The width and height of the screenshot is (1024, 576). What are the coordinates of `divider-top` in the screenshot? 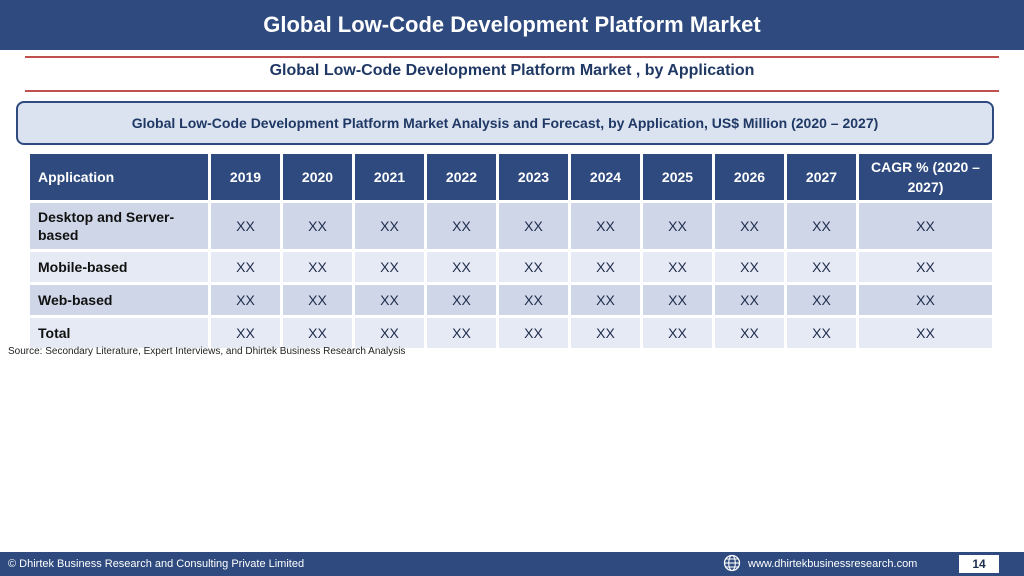 It's located at (512, 57).